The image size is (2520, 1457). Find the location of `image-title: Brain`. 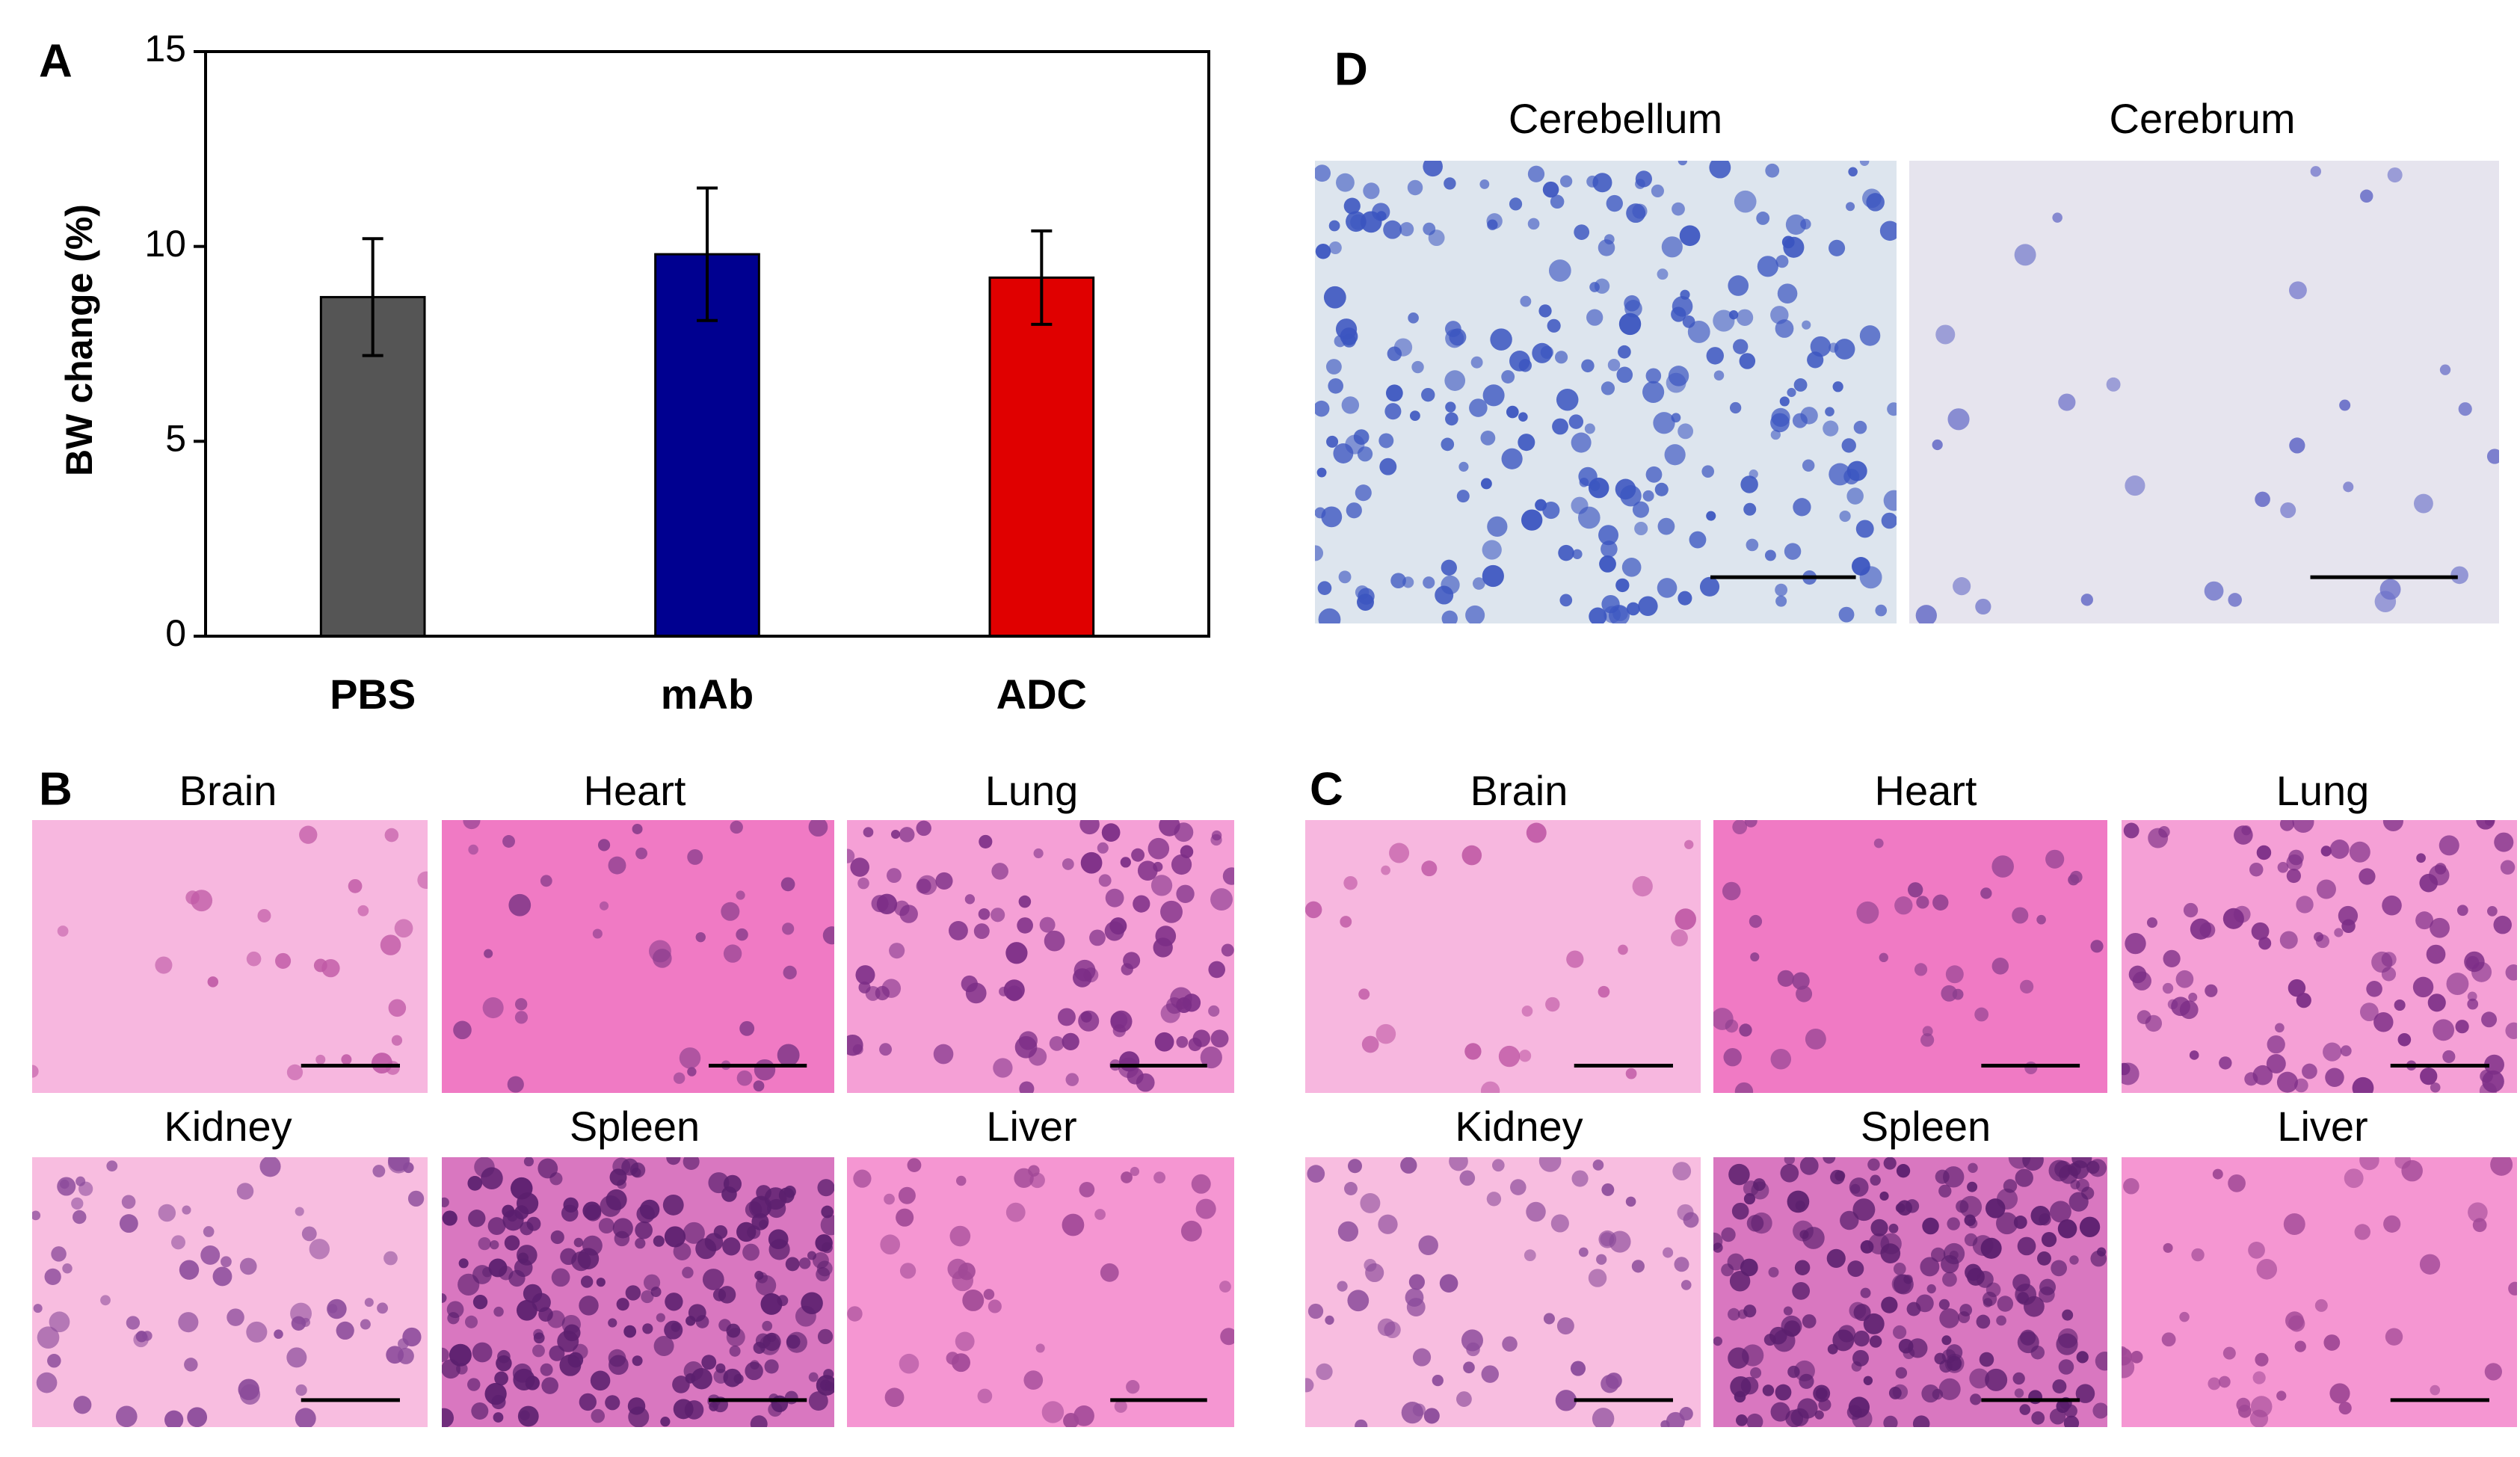

image-title: Brain is located at coordinates (228, 790).